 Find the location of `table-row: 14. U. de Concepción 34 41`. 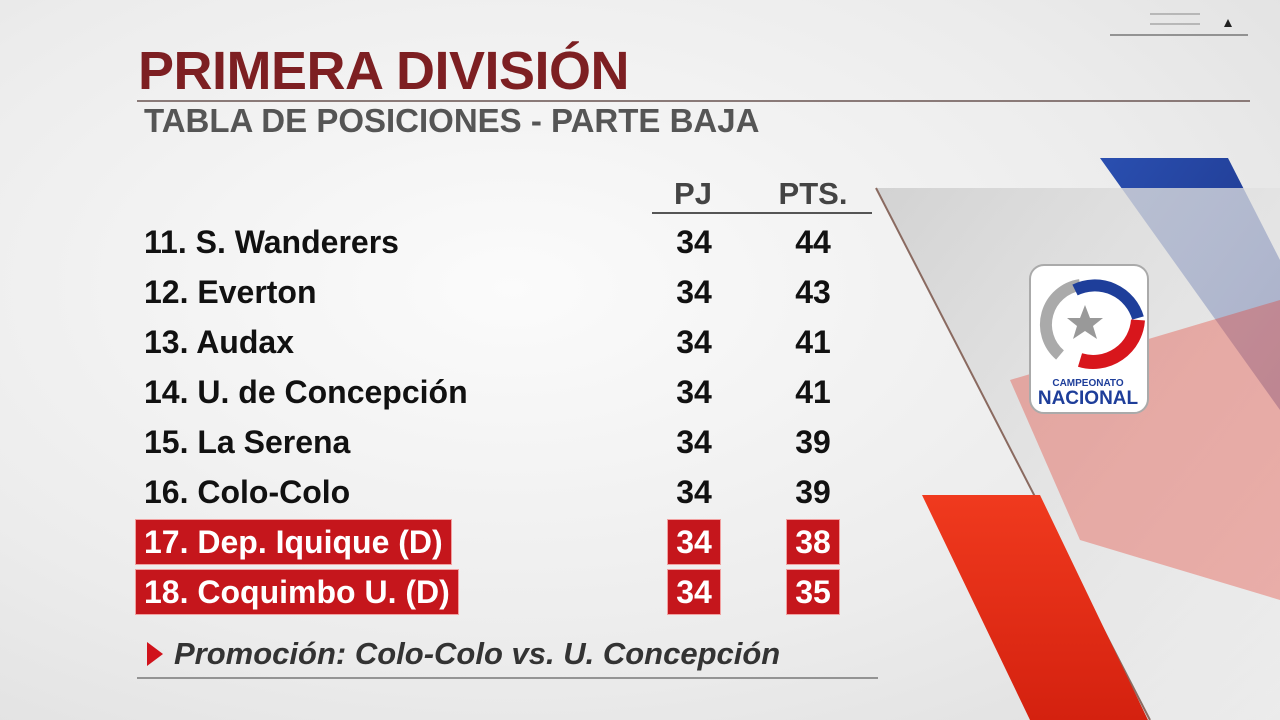

table-row: 14. U. de Concepción 34 41 is located at coordinates (450, 392).